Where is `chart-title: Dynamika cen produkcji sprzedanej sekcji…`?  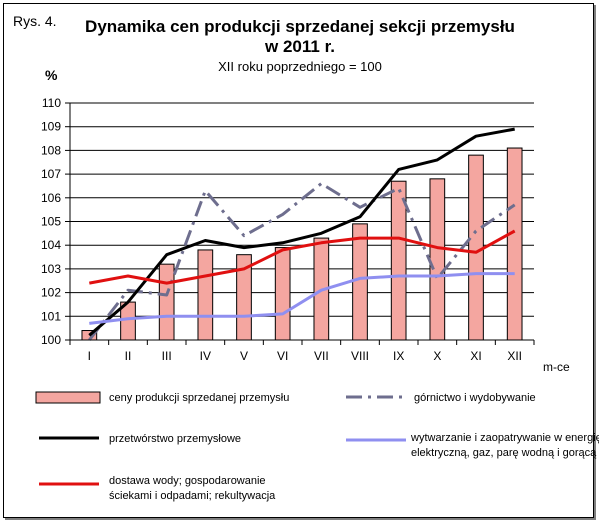
chart-title: Dynamika cen produkcji sprzedanej sekcji… is located at coordinates (300, 26).